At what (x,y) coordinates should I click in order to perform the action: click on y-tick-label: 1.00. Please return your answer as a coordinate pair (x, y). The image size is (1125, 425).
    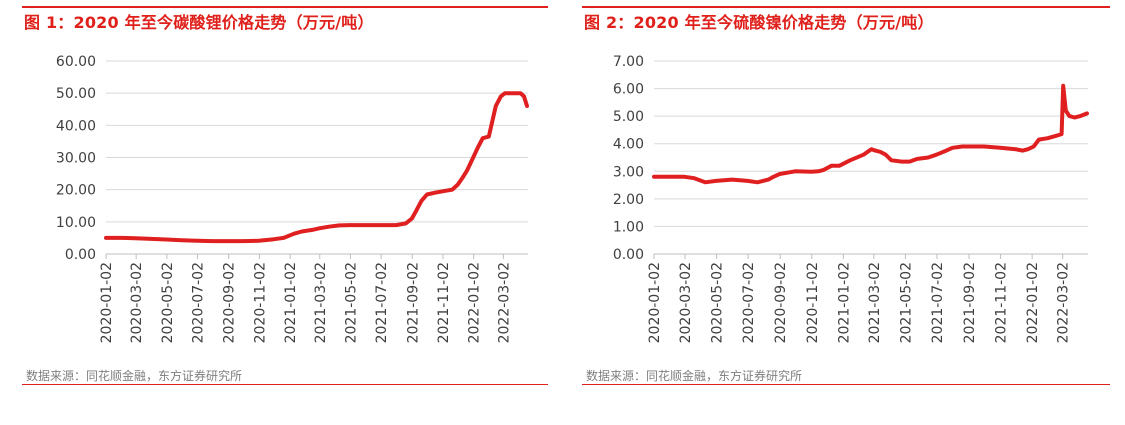
    Looking at the image, I should click on (628, 227).